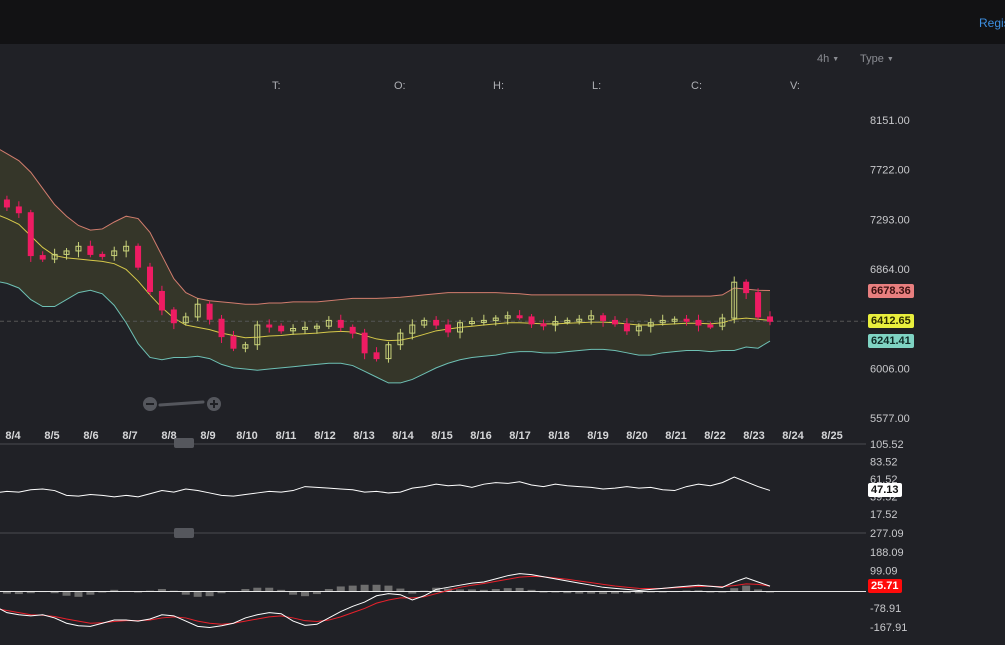  Describe the element at coordinates (884, 515) in the screenshot. I see `rsi-tick-label: 17.52` at that location.